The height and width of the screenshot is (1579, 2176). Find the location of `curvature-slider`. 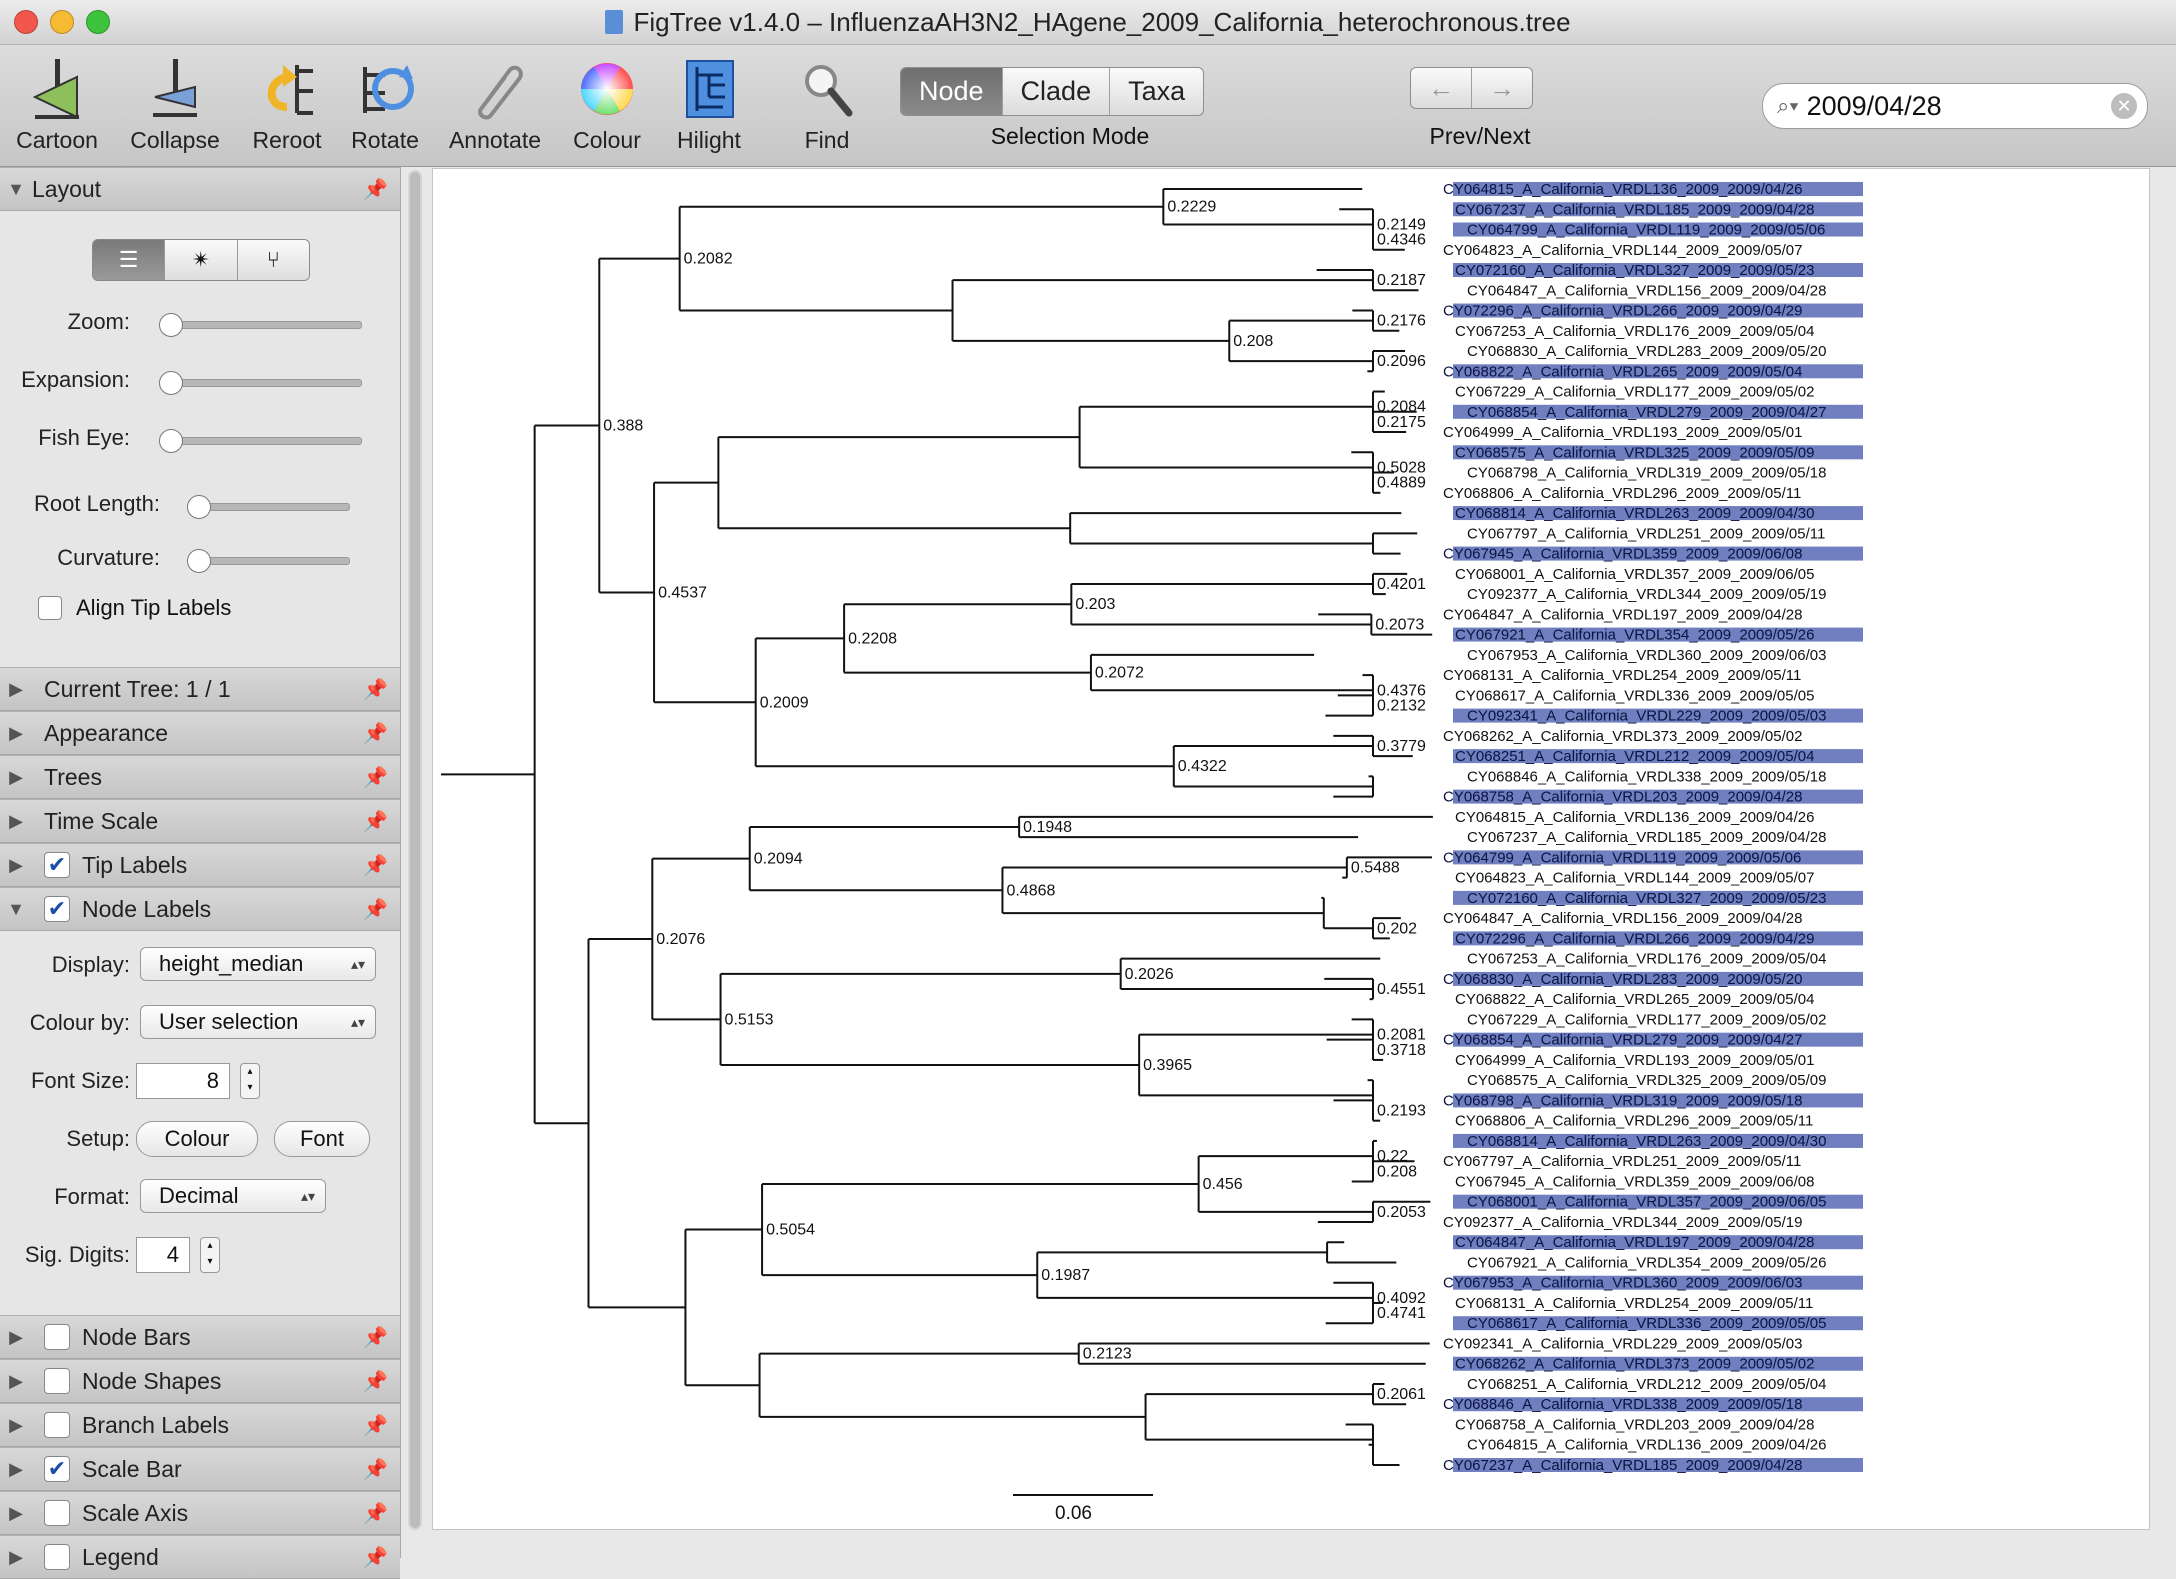

curvature-slider is located at coordinates (268, 561).